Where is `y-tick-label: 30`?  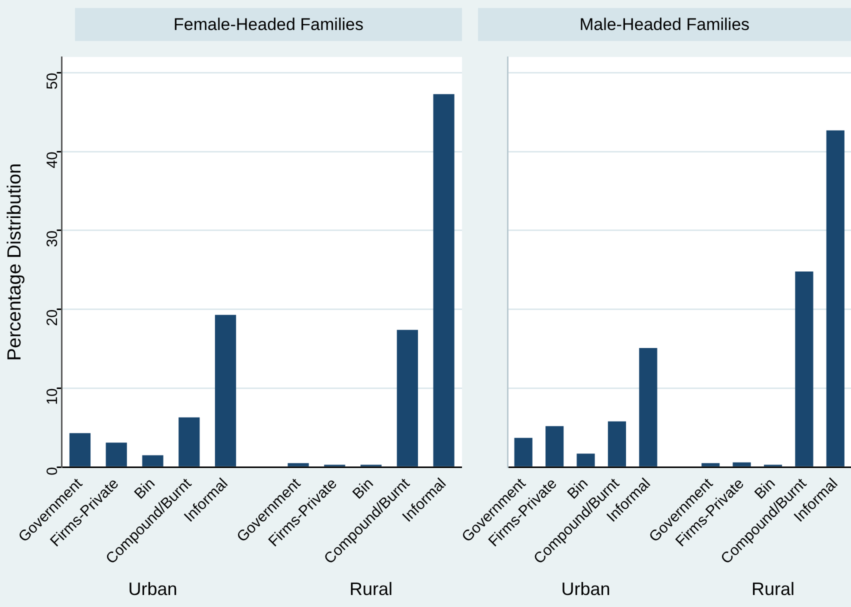 y-tick-label: 30 is located at coordinates (52, 239).